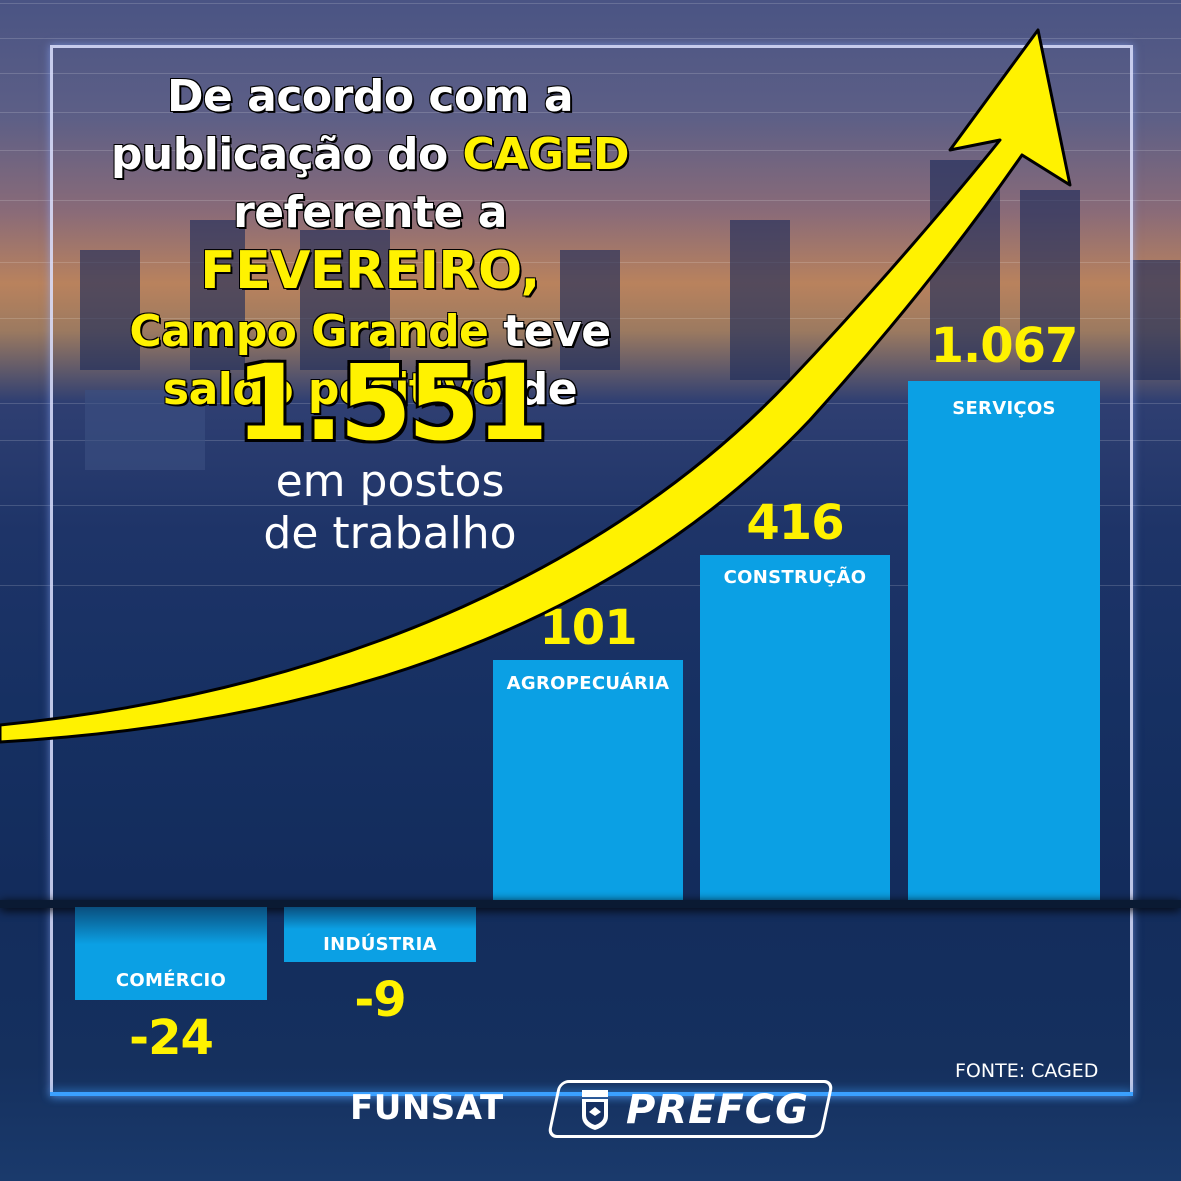 The image size is (1181, 1181). I want to click on bar-industria, so click(380, 934).